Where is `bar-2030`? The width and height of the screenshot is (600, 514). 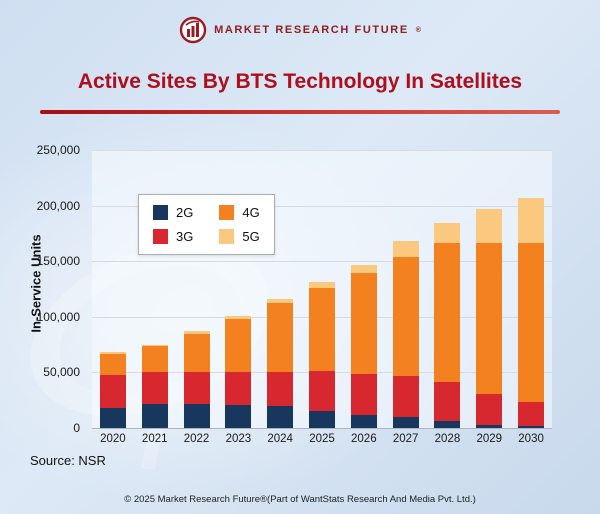 bar-2030 is located at coordinates (531, 313).